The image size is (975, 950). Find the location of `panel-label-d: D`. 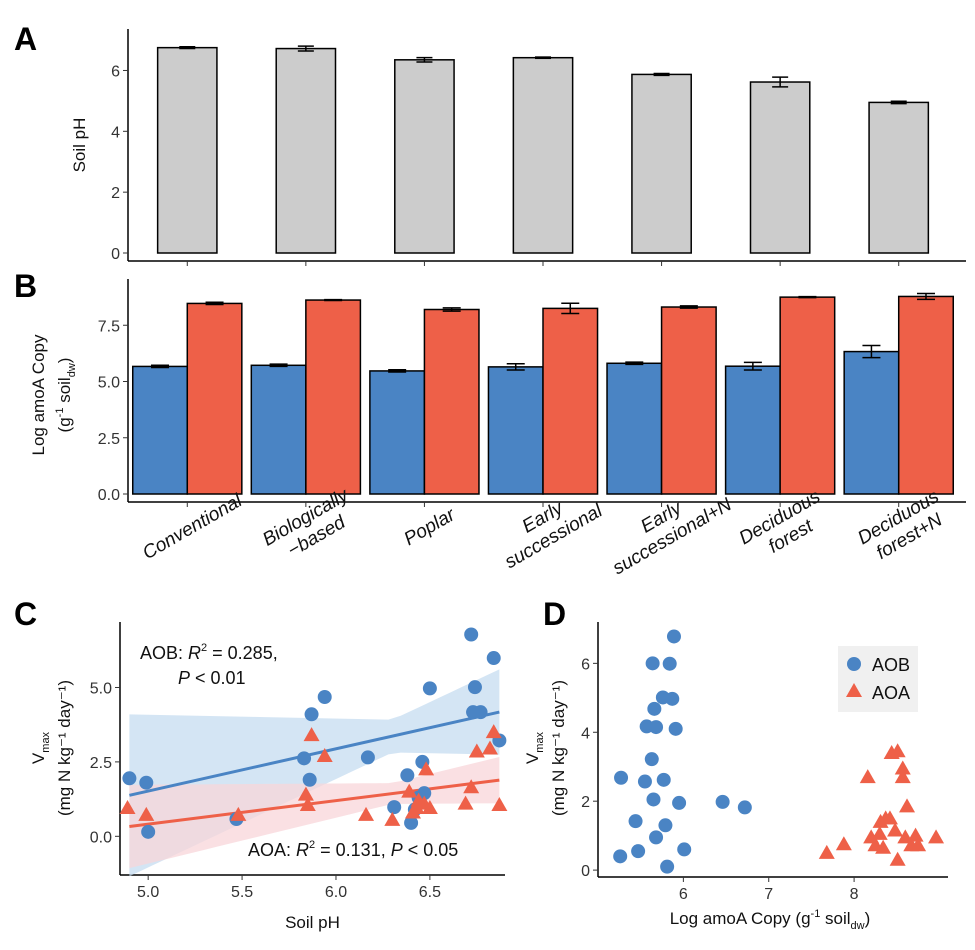

panel-label-d: D is located at coordinates (554, 614).